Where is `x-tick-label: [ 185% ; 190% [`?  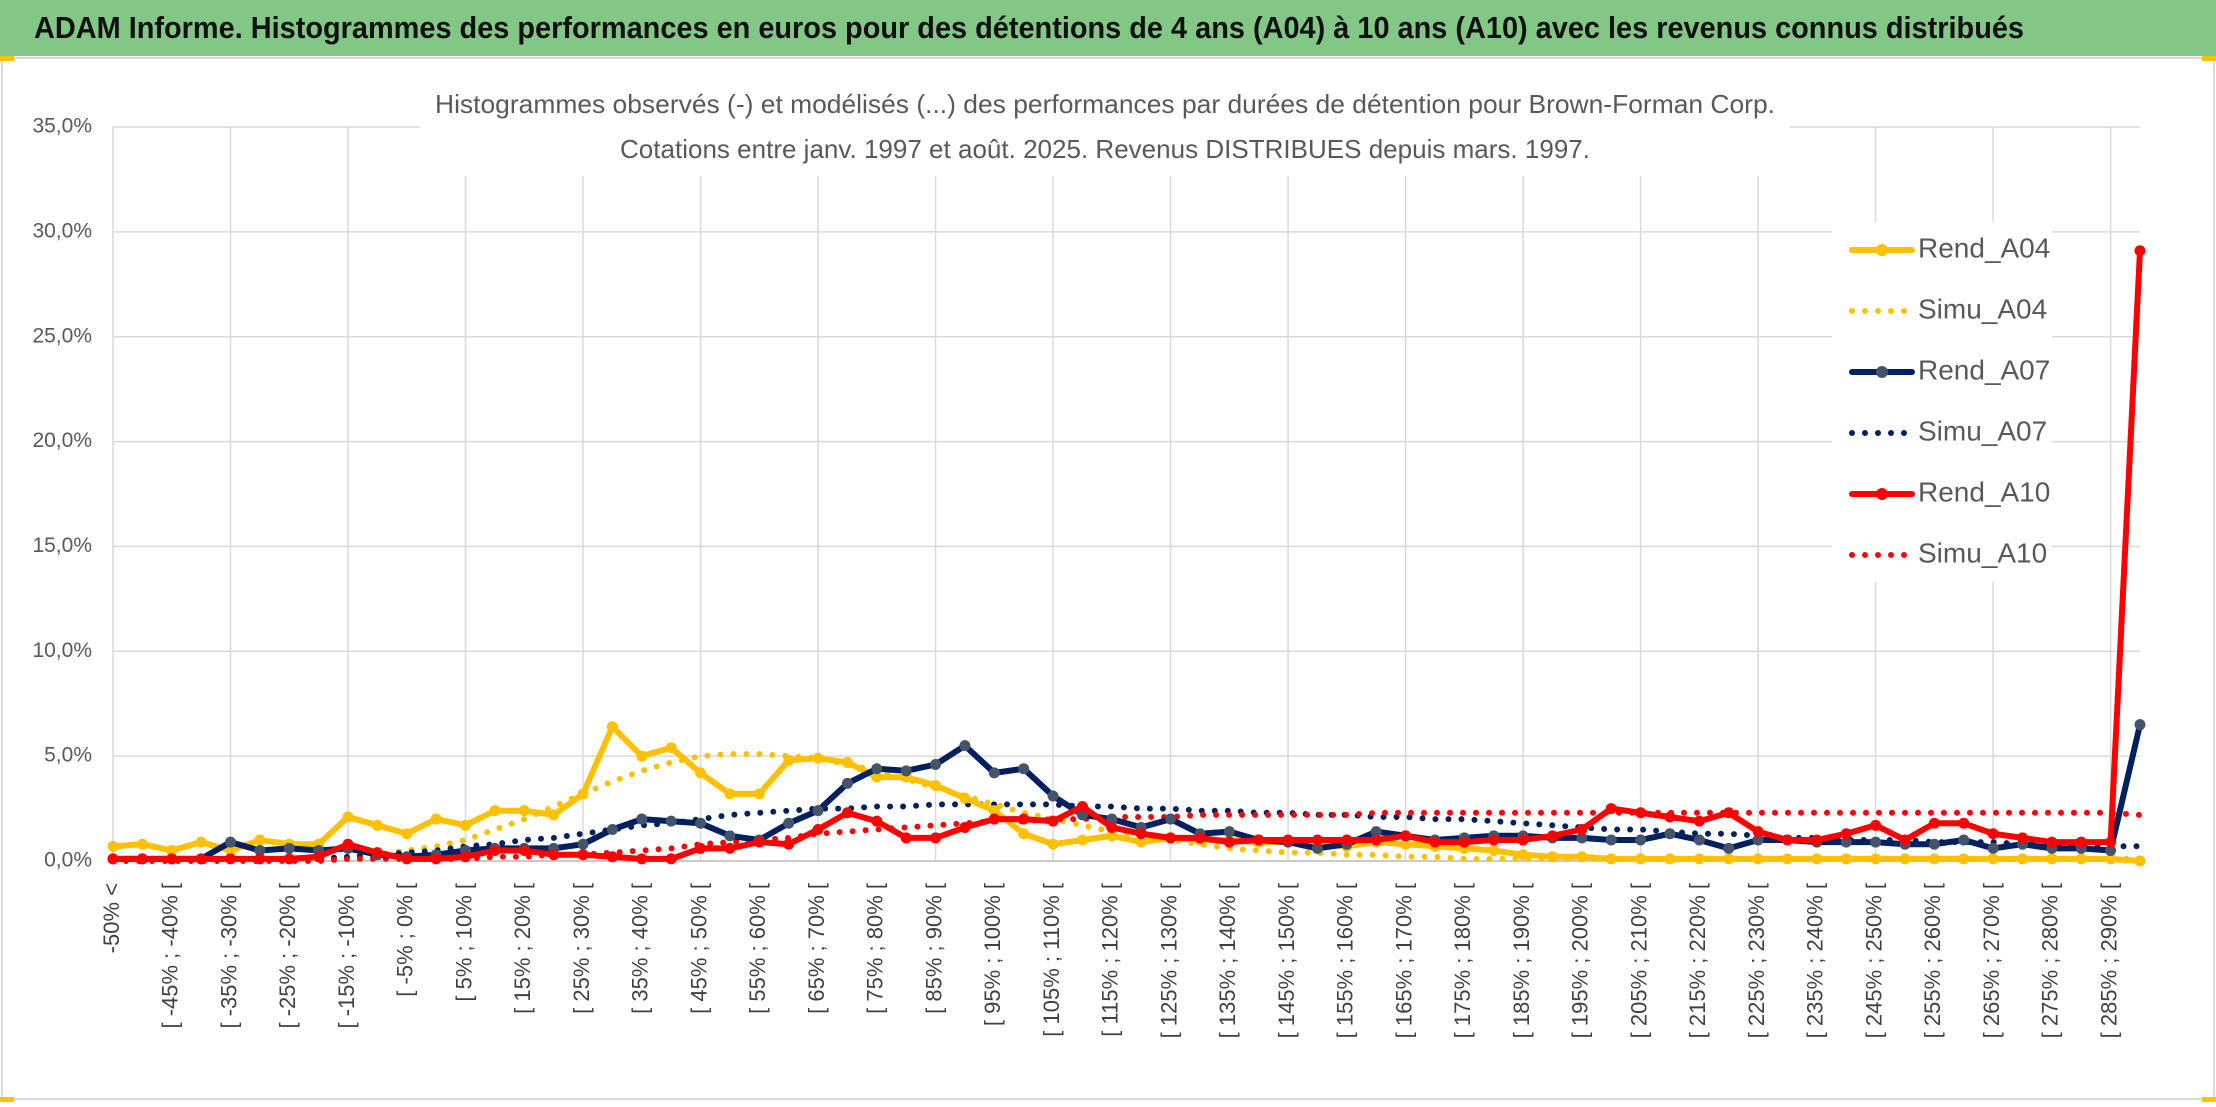
x-tick-label: [ 185% ; 190% [ is located at coordinates (1521, 960).